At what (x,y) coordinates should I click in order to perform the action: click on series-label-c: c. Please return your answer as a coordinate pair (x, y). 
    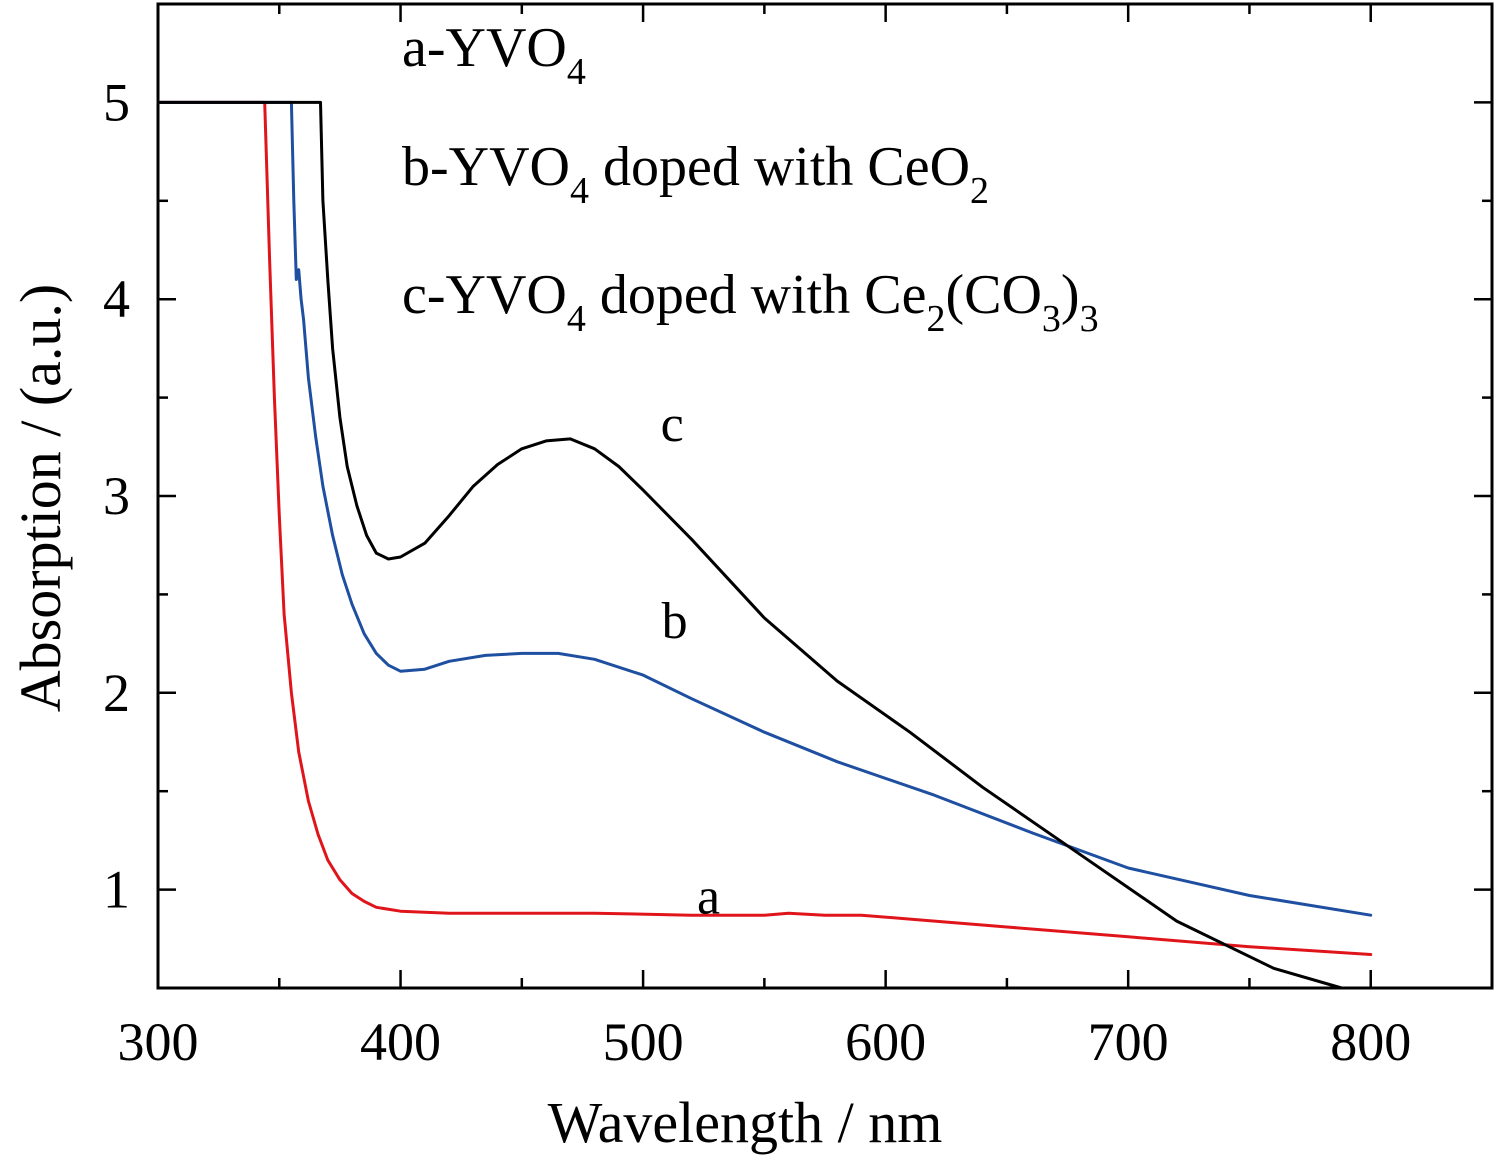
    Looking at the image, I should click on (672, 424).